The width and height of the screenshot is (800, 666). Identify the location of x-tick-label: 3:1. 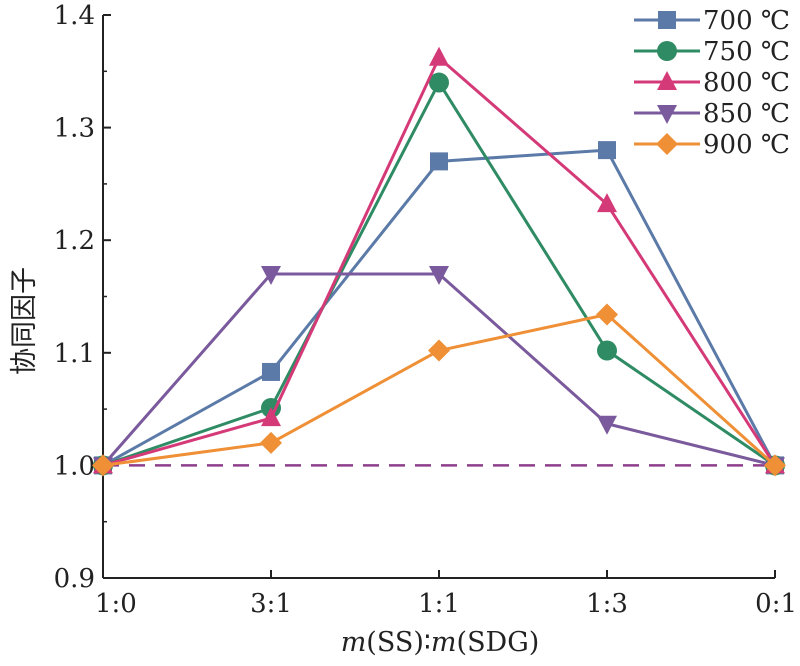
(271, 604).